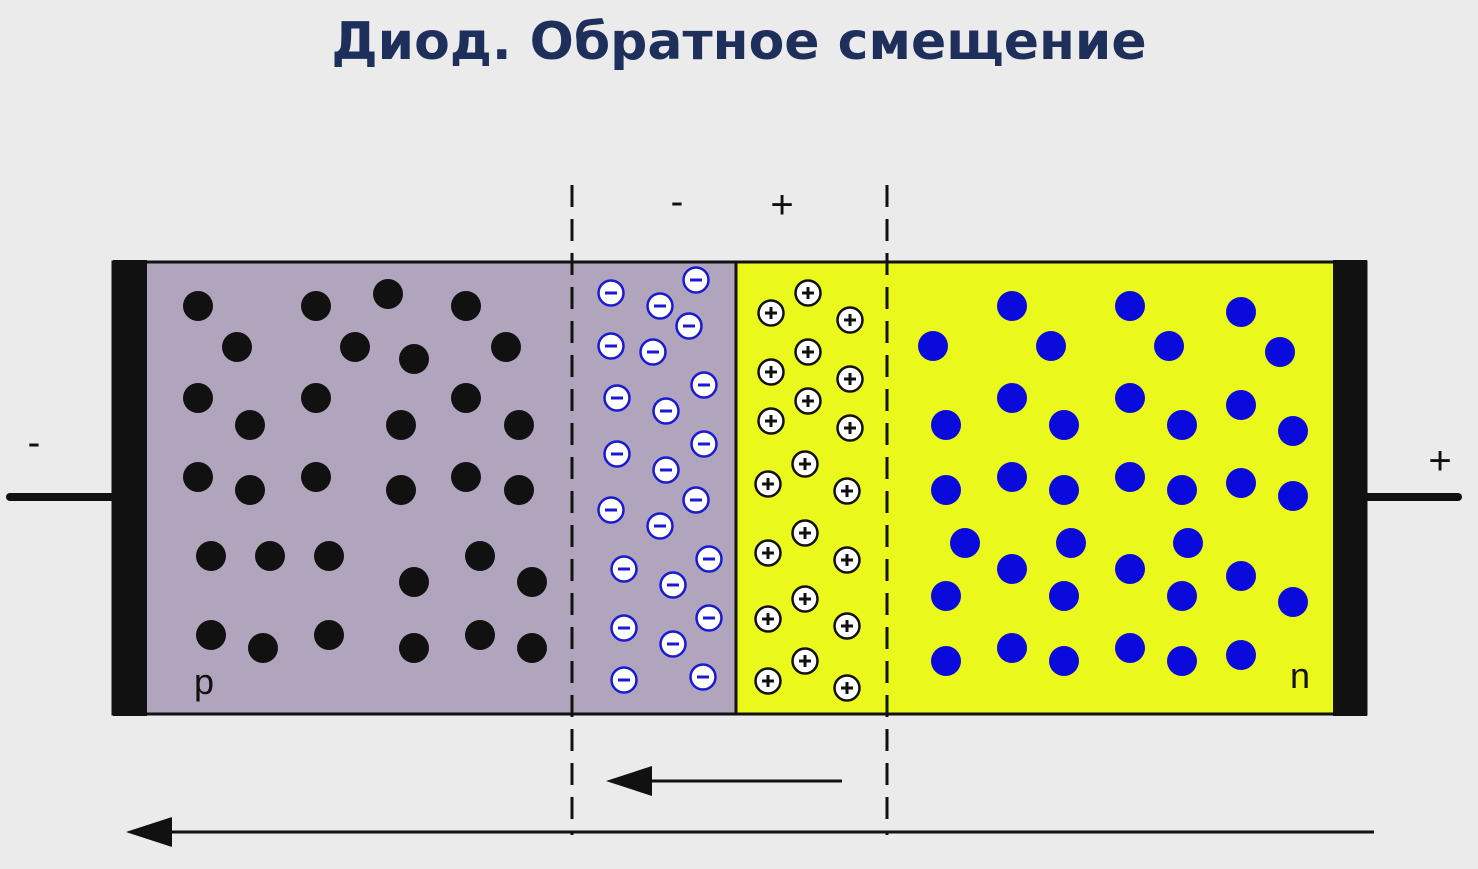 The height and width of the screenshot is (869, 1478). I want to click on right-contact, so click(1350, 488).